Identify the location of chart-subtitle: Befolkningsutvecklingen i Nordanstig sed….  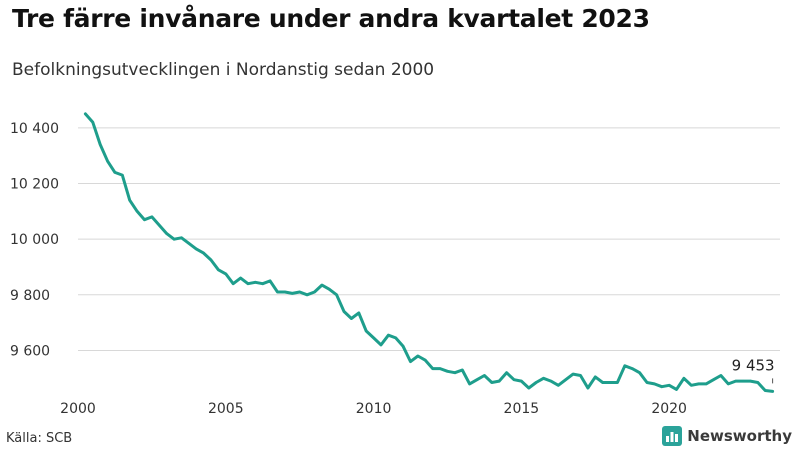
(223, 70).